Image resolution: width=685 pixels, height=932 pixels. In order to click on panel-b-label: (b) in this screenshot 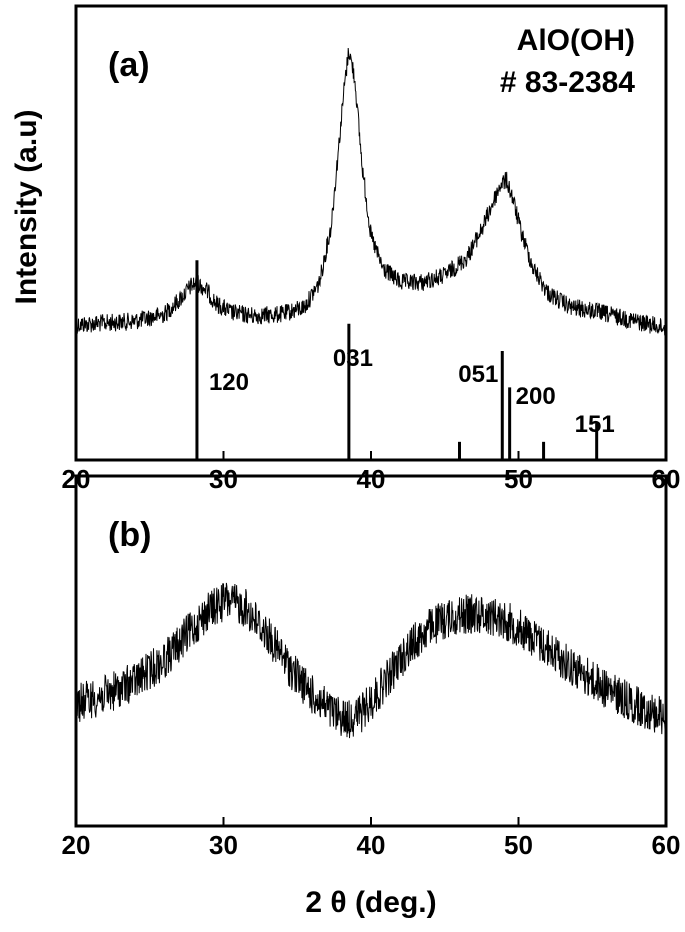, I will do `click(129, 535)`.